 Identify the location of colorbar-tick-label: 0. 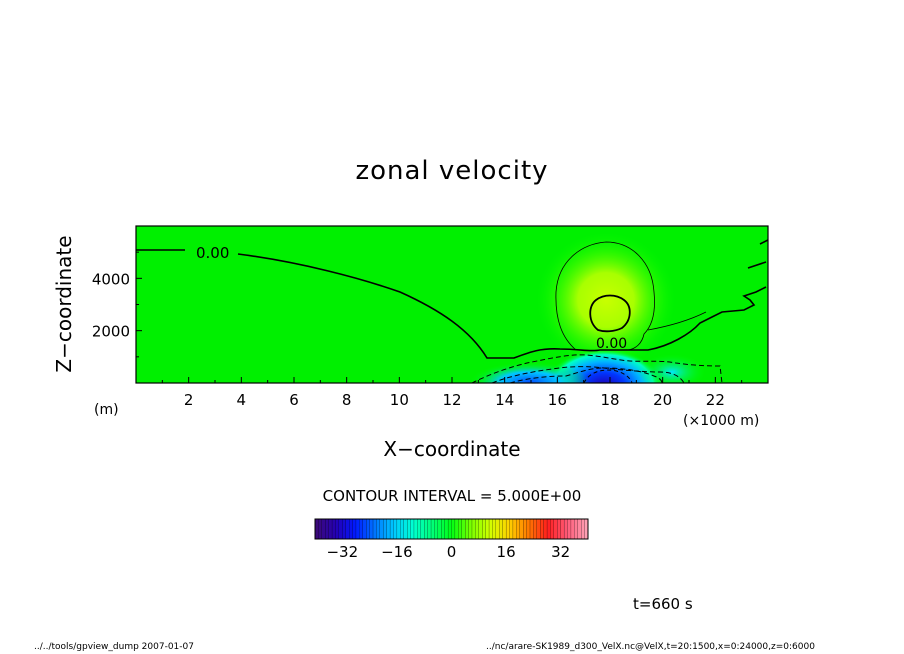
(452, 552).